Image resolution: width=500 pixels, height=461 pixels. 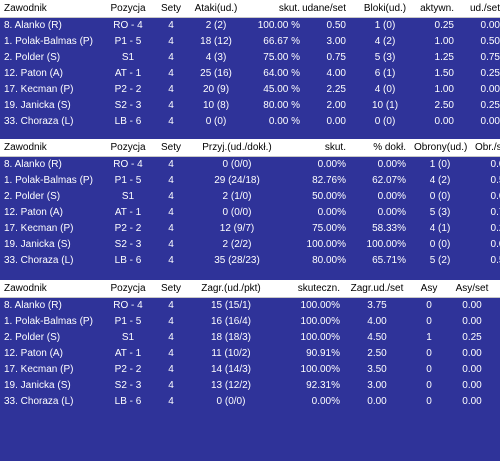 What do you see at coordinates (231, 369) in the screenshot?
I see `table-cell: 14 (14/3)` at bounding box center [231, 369].